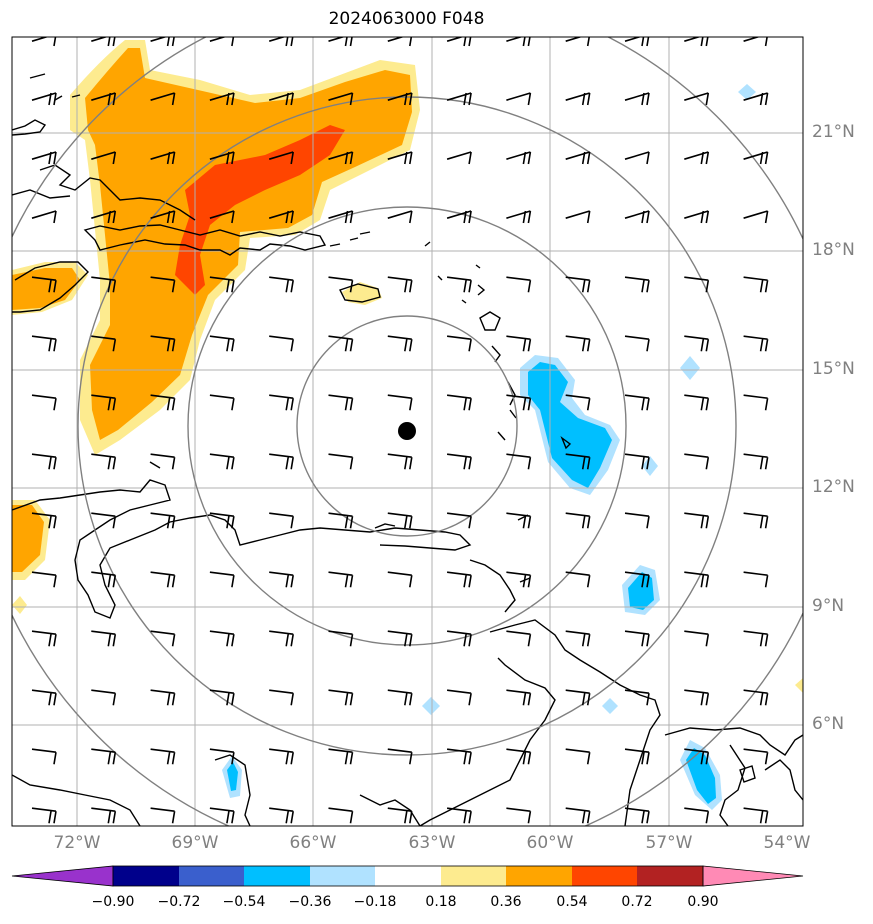 Image resolution: width=873 pixels, height=924 pixels. Describe the element at coordinates (669, 843) in the screenshot. I see `lon-label: 57°W` at that location.